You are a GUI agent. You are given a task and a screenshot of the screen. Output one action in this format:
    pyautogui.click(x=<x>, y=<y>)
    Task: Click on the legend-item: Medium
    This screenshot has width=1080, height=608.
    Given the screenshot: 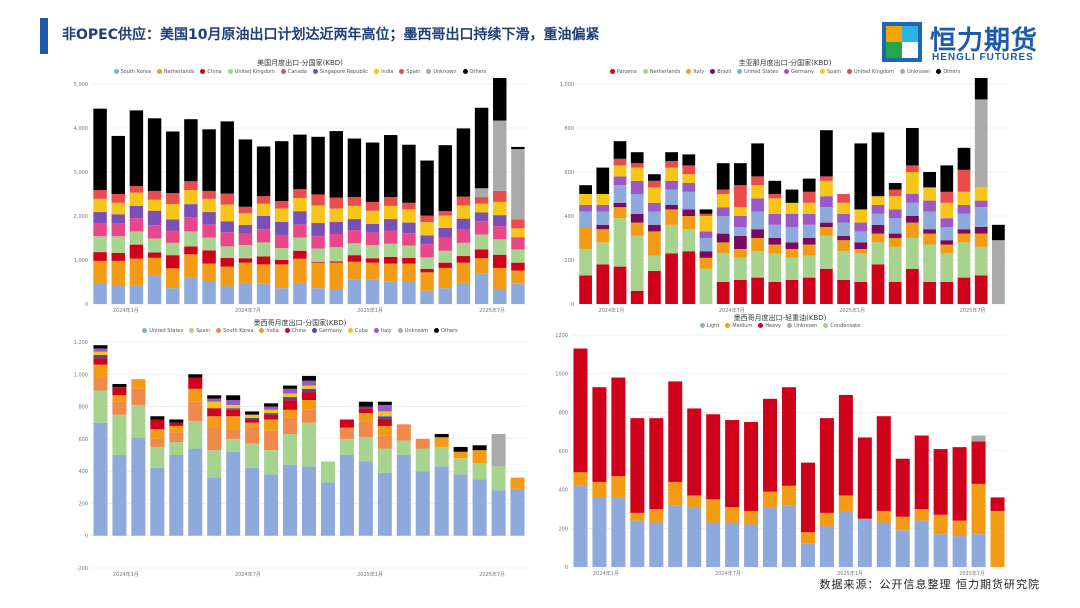 What is the action you would take?
    pyautogui.click(x=738, y=326)
    